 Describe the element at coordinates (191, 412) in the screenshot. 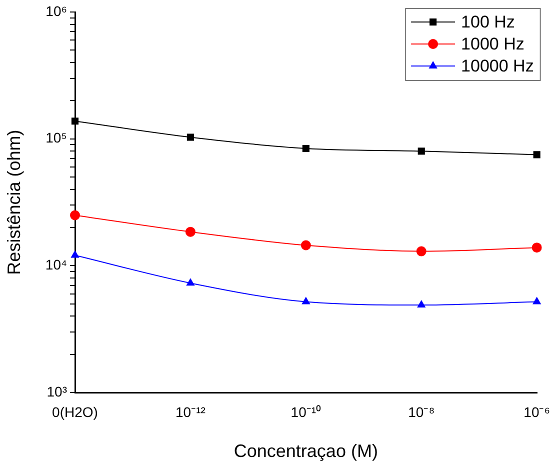

I see `x-tick-label: 10⁻¹²` at that location.